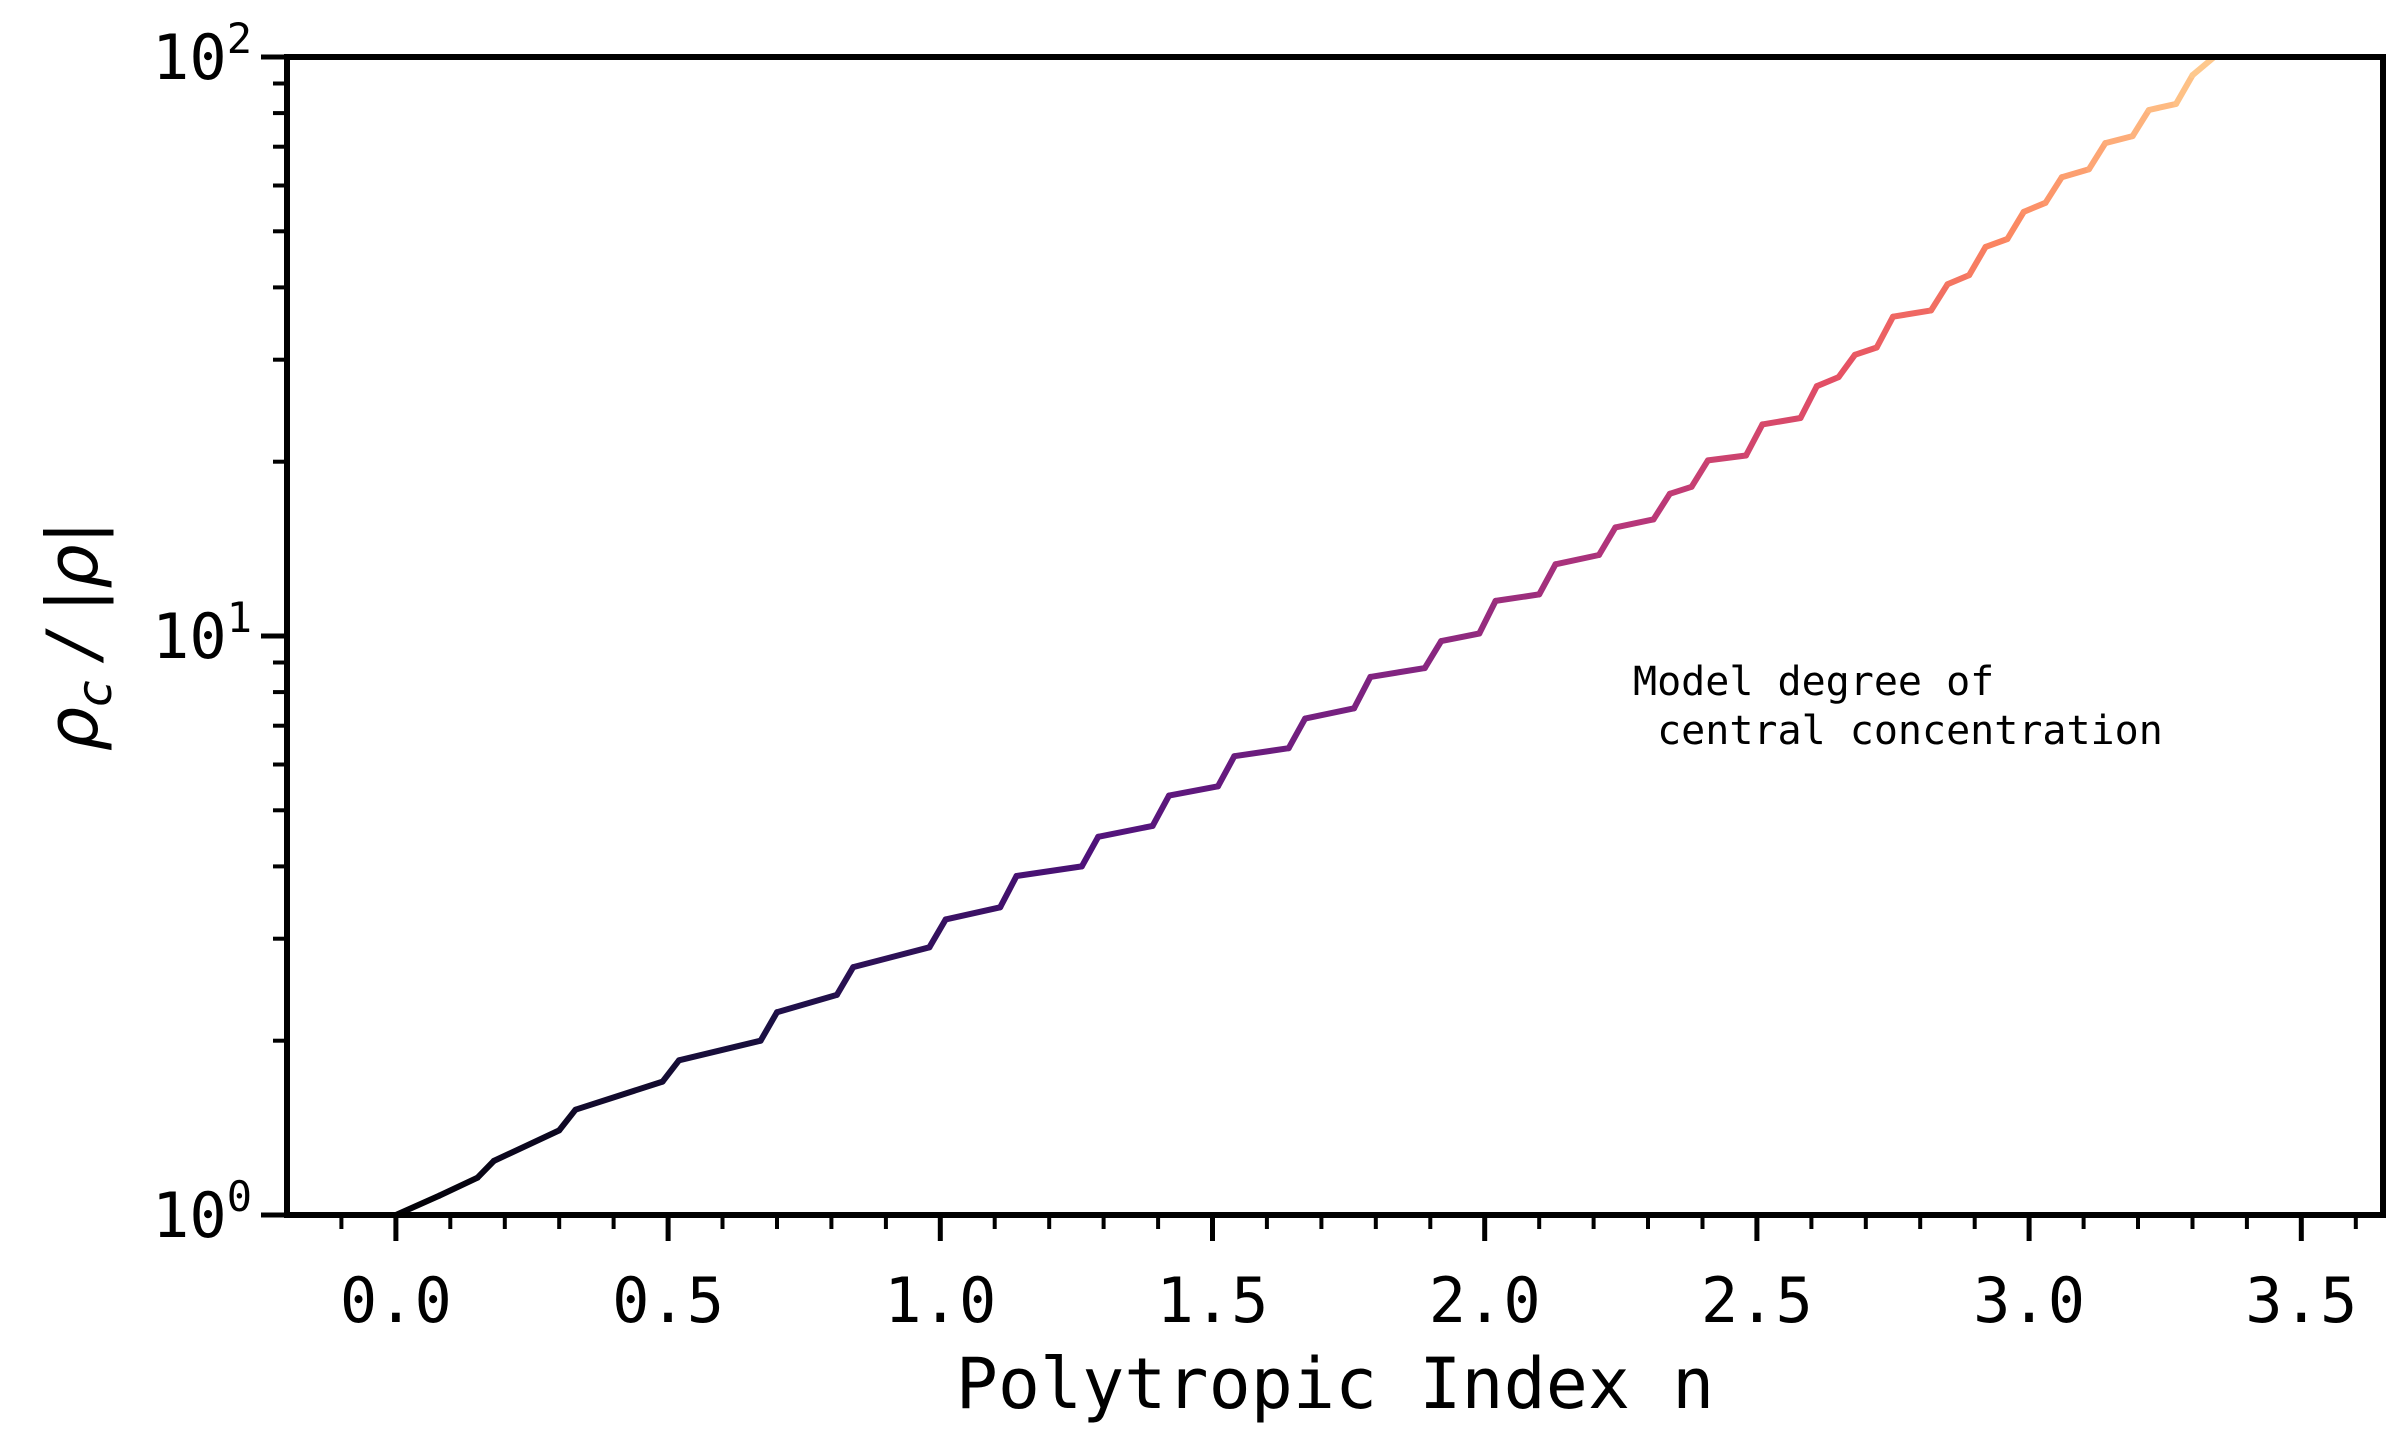 This screenshot has height=1450, width=2407. I want to click on x-axis-title: Polytropic Index n, so click(1335, 1384).